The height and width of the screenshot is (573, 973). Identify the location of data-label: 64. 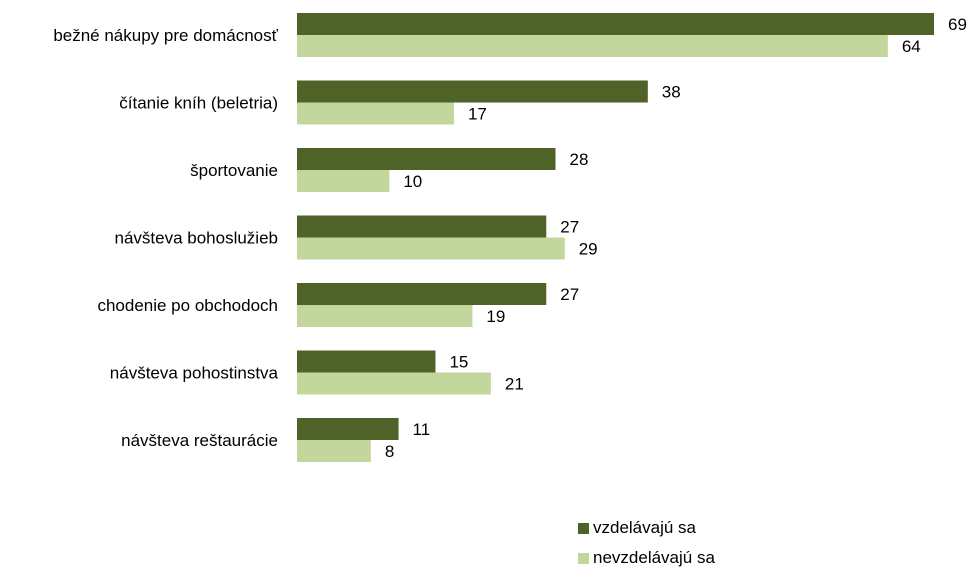
(911, 46).